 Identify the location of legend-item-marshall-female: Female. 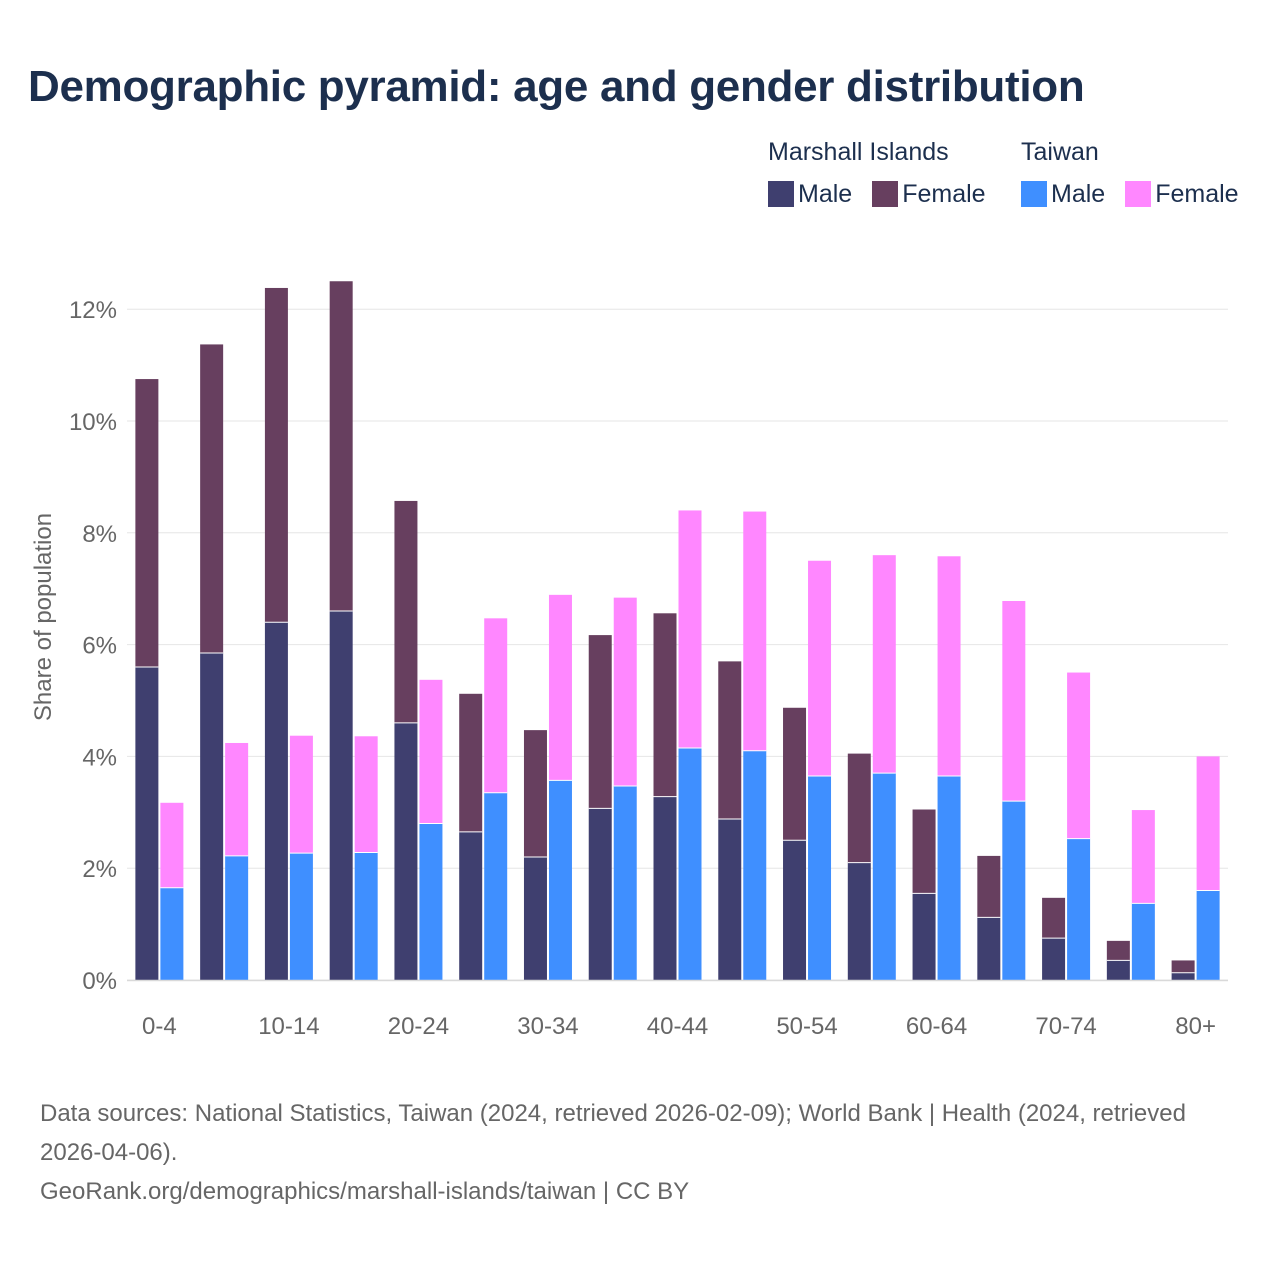
(929, 194).